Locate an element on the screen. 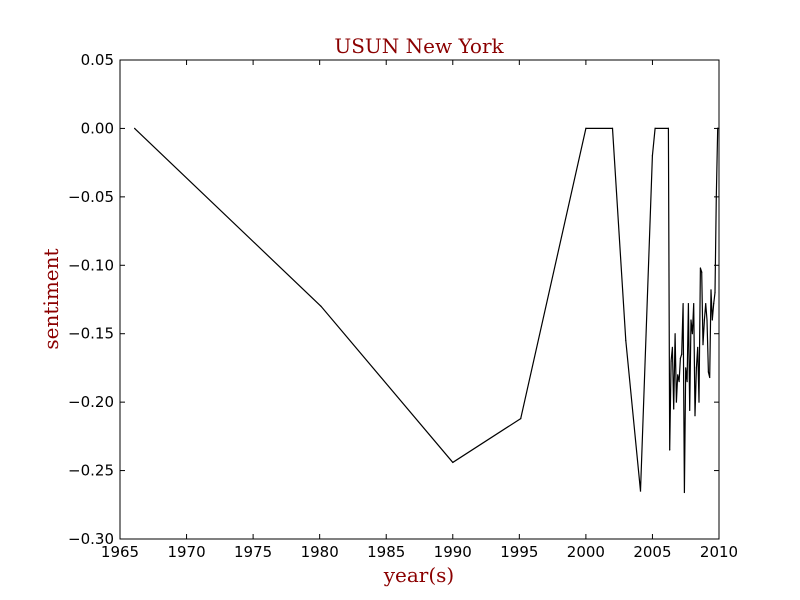 This screenshot has width=800, height=600. x-axis-label: year(s) is located at coordinates (419, 575).